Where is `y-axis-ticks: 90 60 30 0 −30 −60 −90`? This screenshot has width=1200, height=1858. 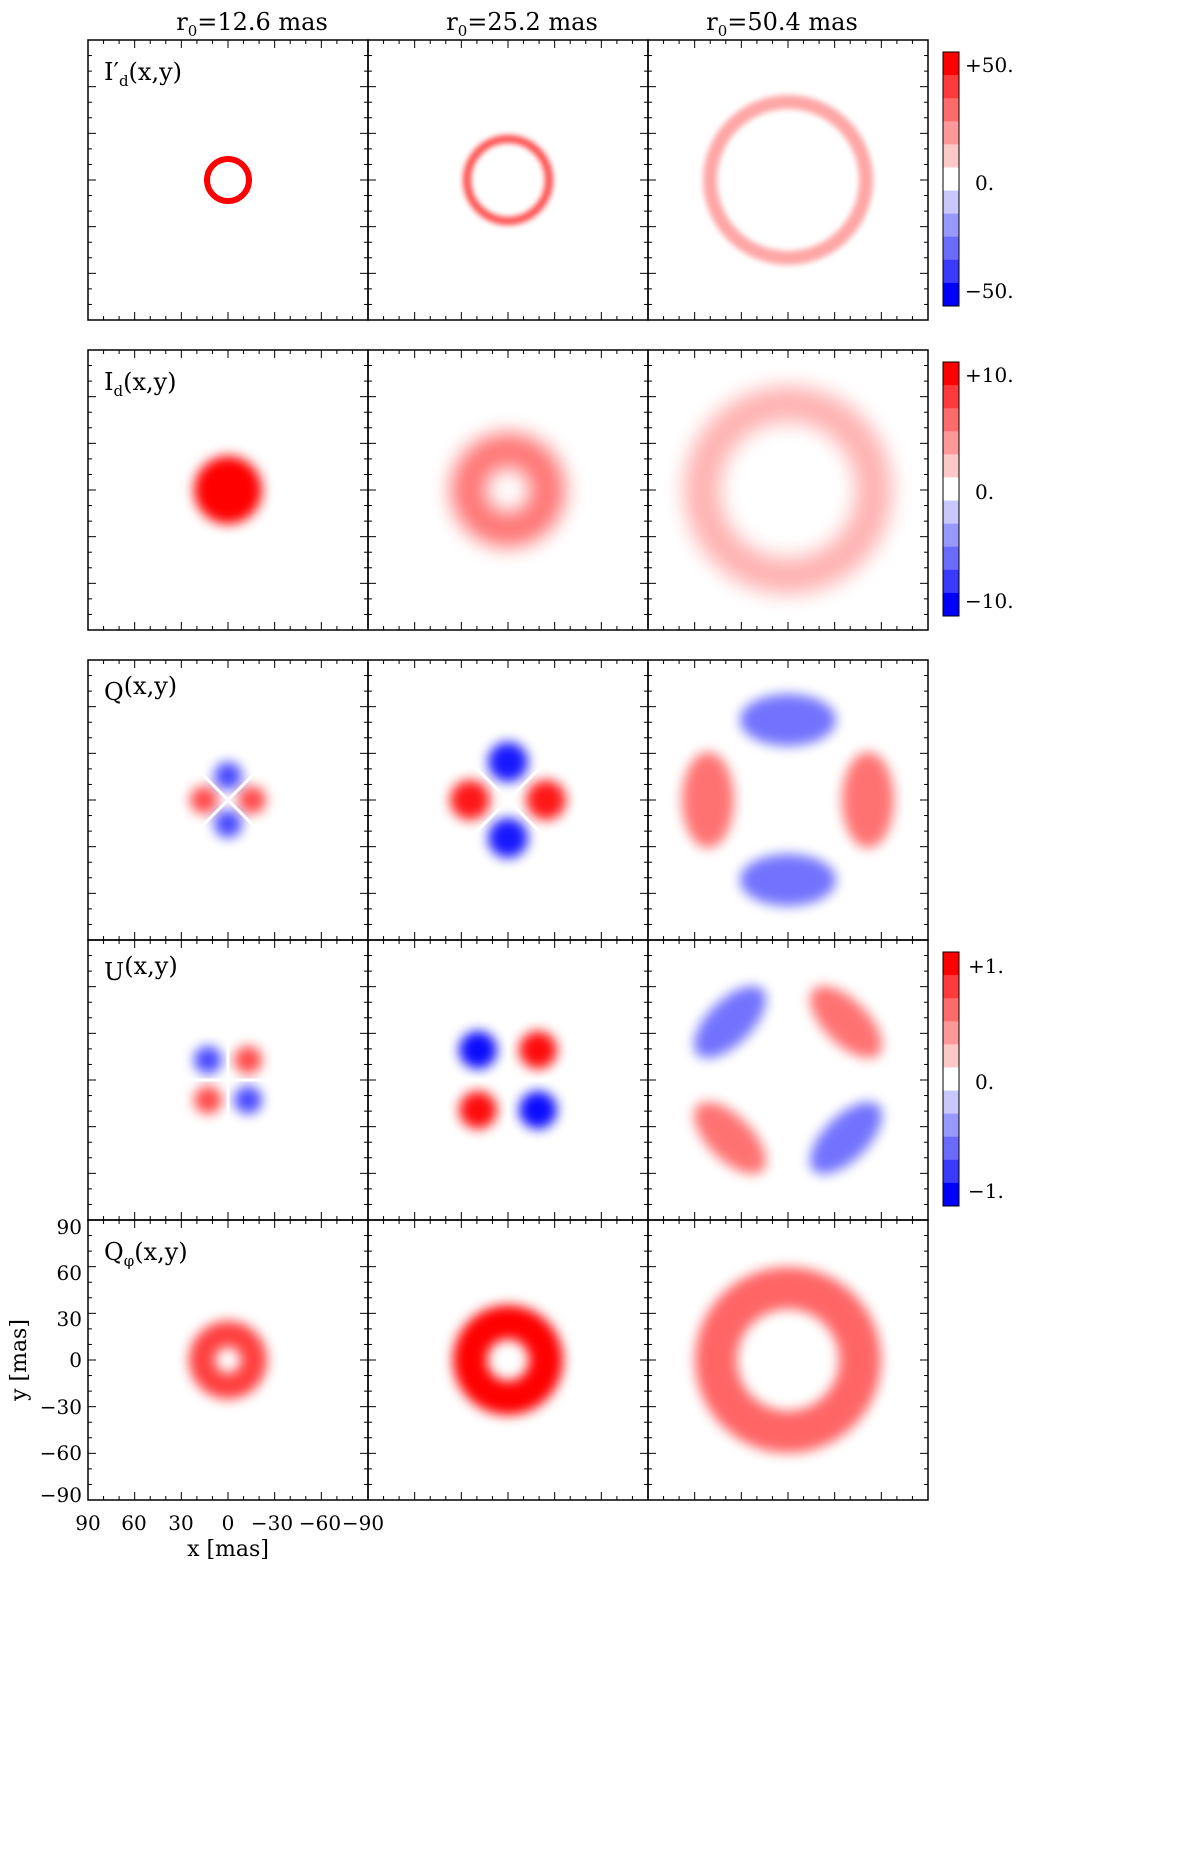
y-axis-ticks: 90 60 30 0 −30 −60 −90 is located at coordinates (61, 1361).